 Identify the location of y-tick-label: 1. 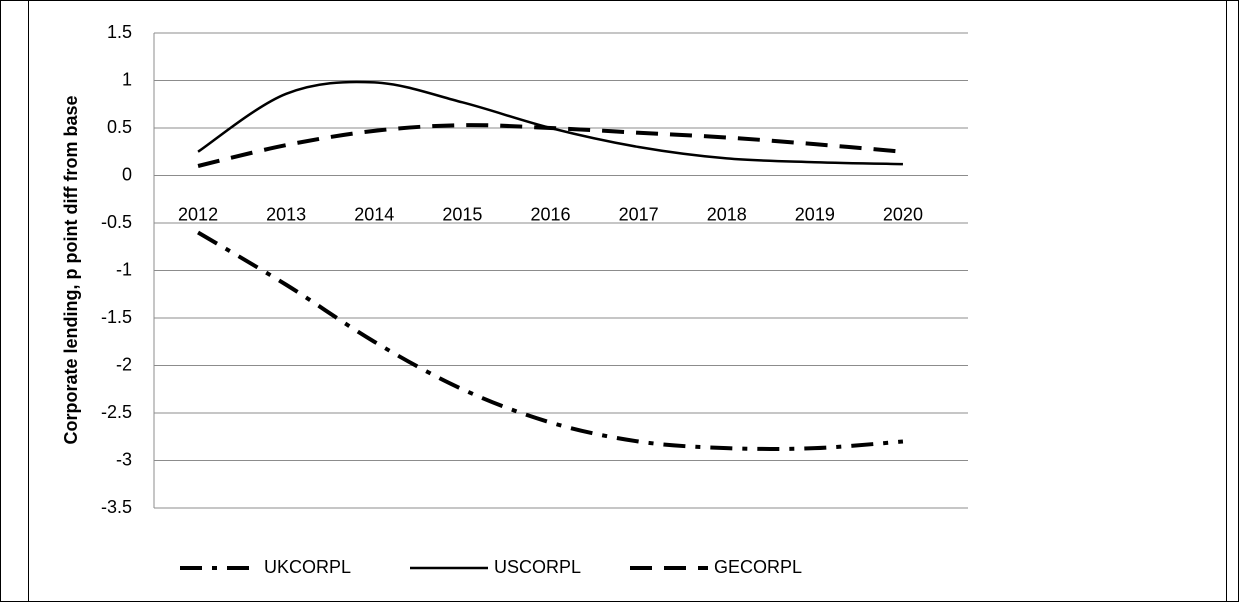
(127, 79).